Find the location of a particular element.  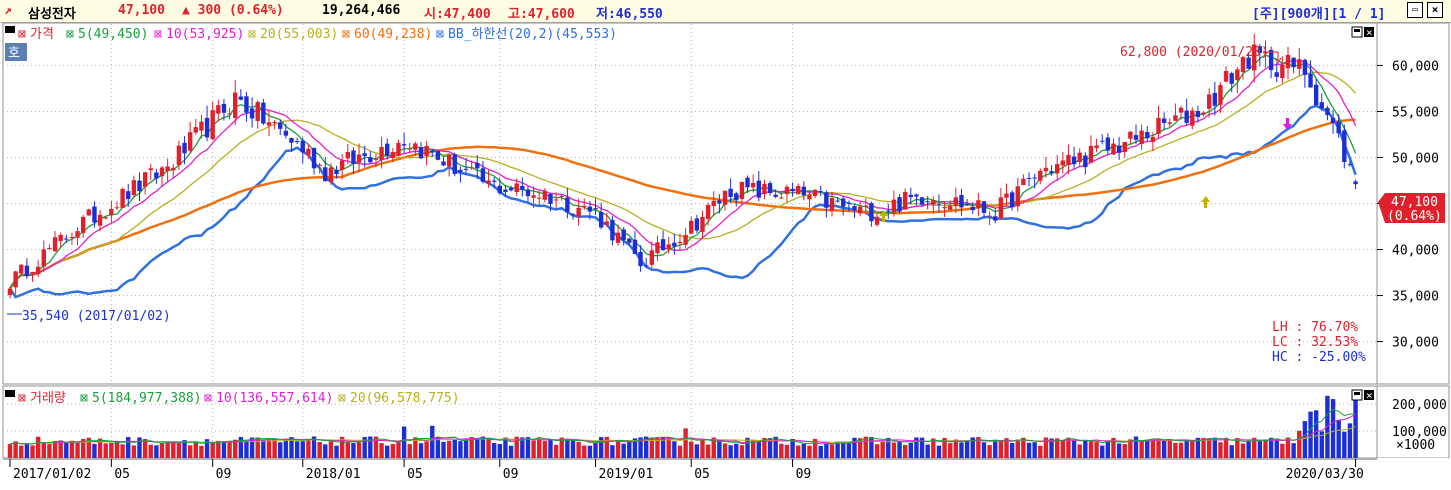

high-annotation: 62,800 (2020/01/20) is located at coordinates (1201, 54).